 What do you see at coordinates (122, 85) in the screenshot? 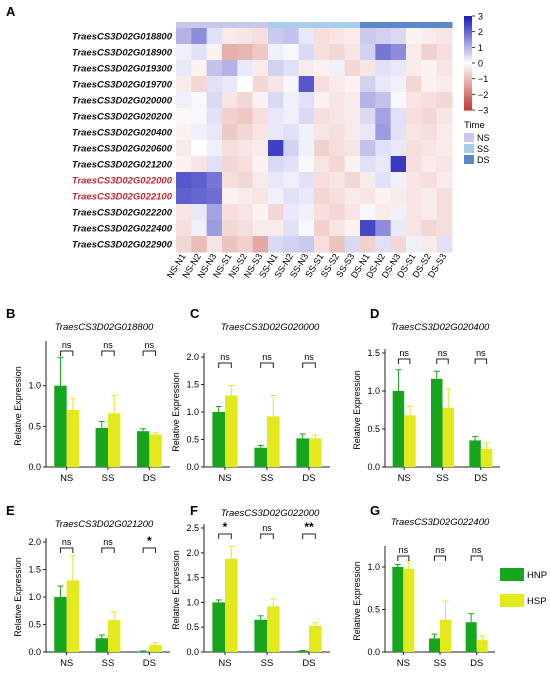
I see `row-label: TraesCS3D02G019700` at bounding box center [122, 85].